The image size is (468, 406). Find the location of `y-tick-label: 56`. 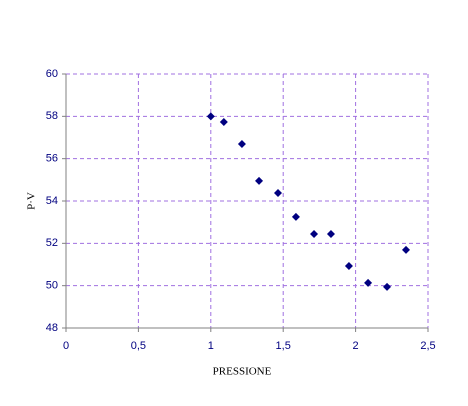

y-tick-label: 56 is located at coordinates (52, 159).